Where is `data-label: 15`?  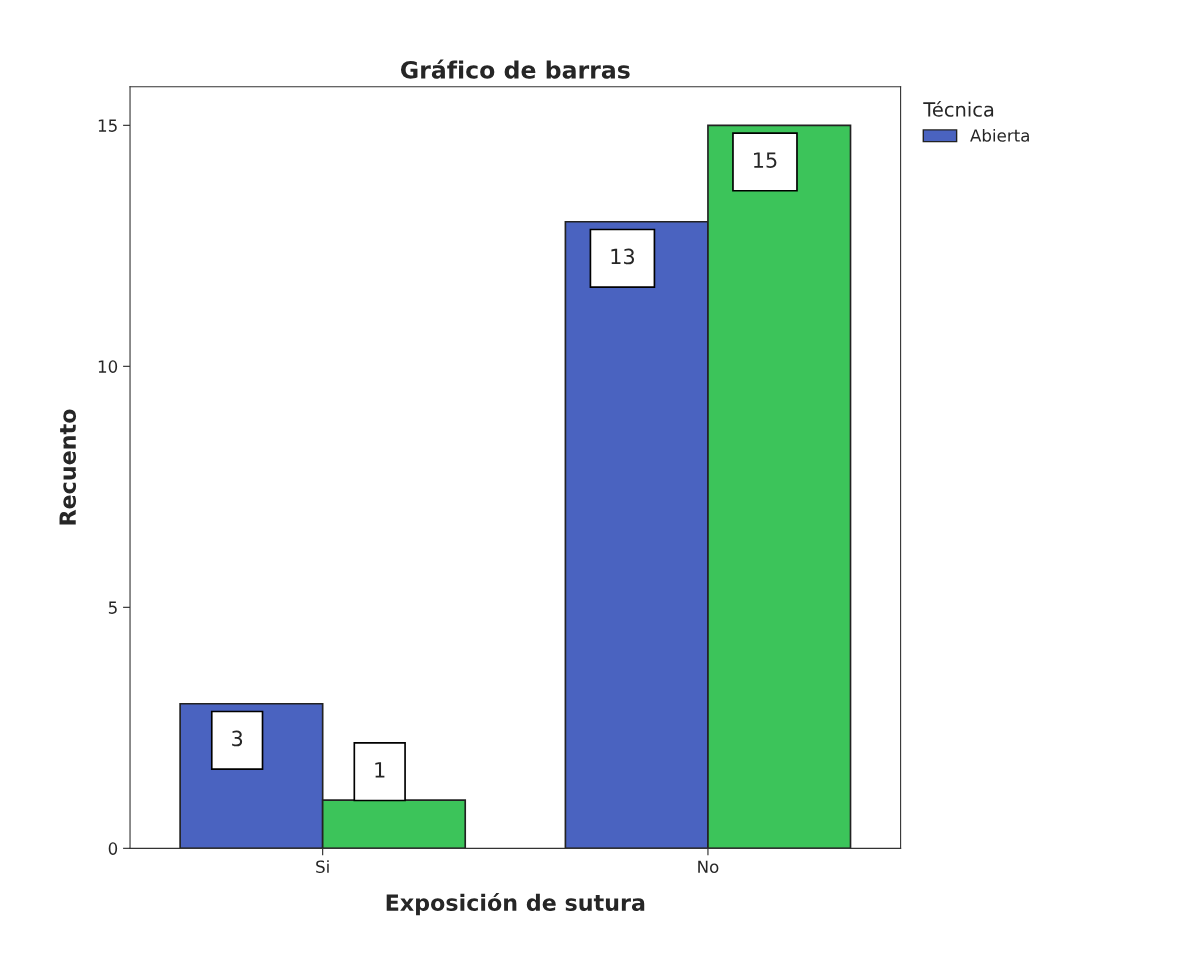
data-label: 15 is located at coordinates (765, 160).